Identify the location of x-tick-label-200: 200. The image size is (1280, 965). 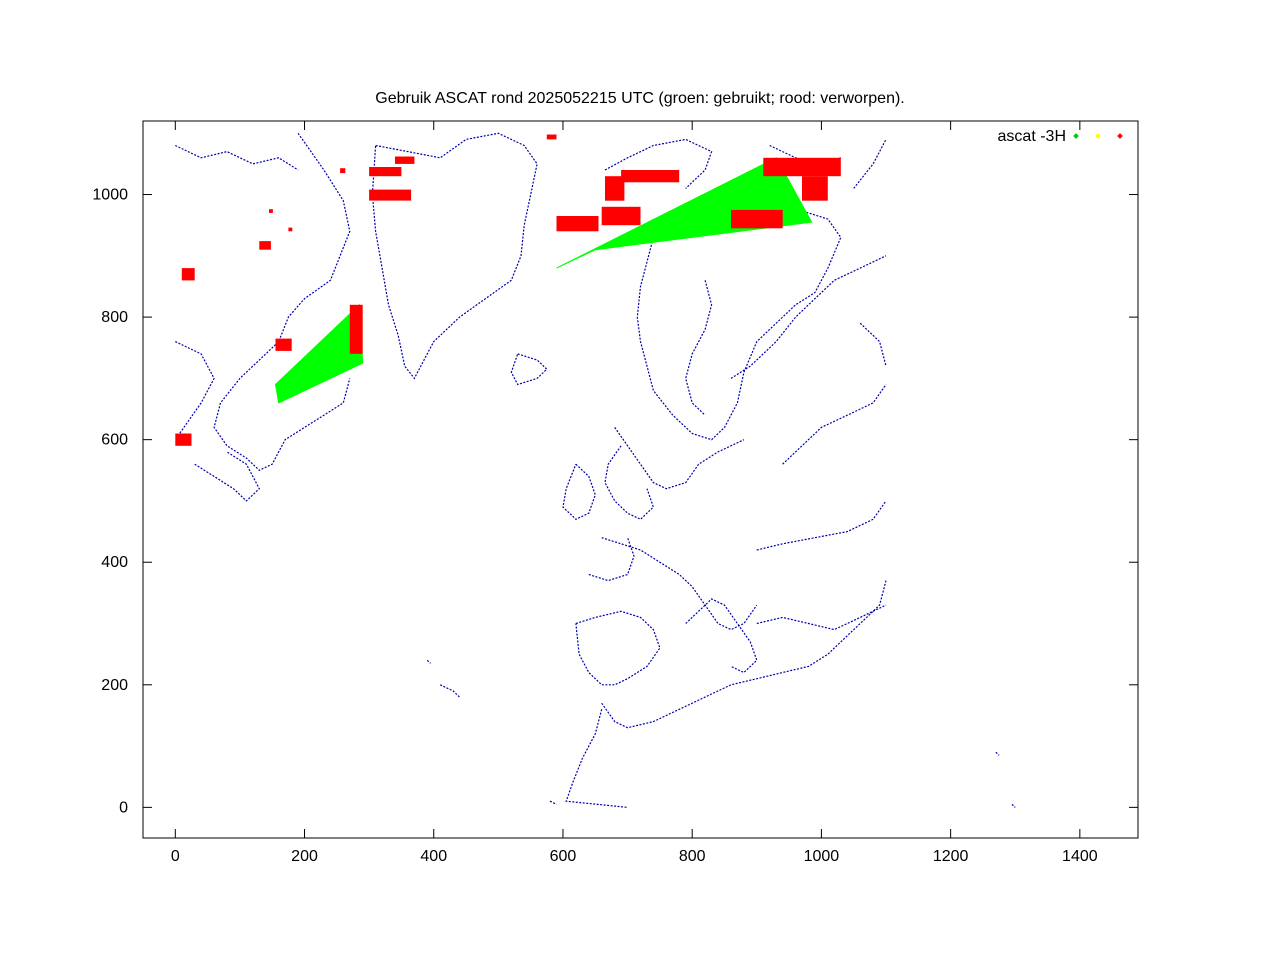
(304, 856).